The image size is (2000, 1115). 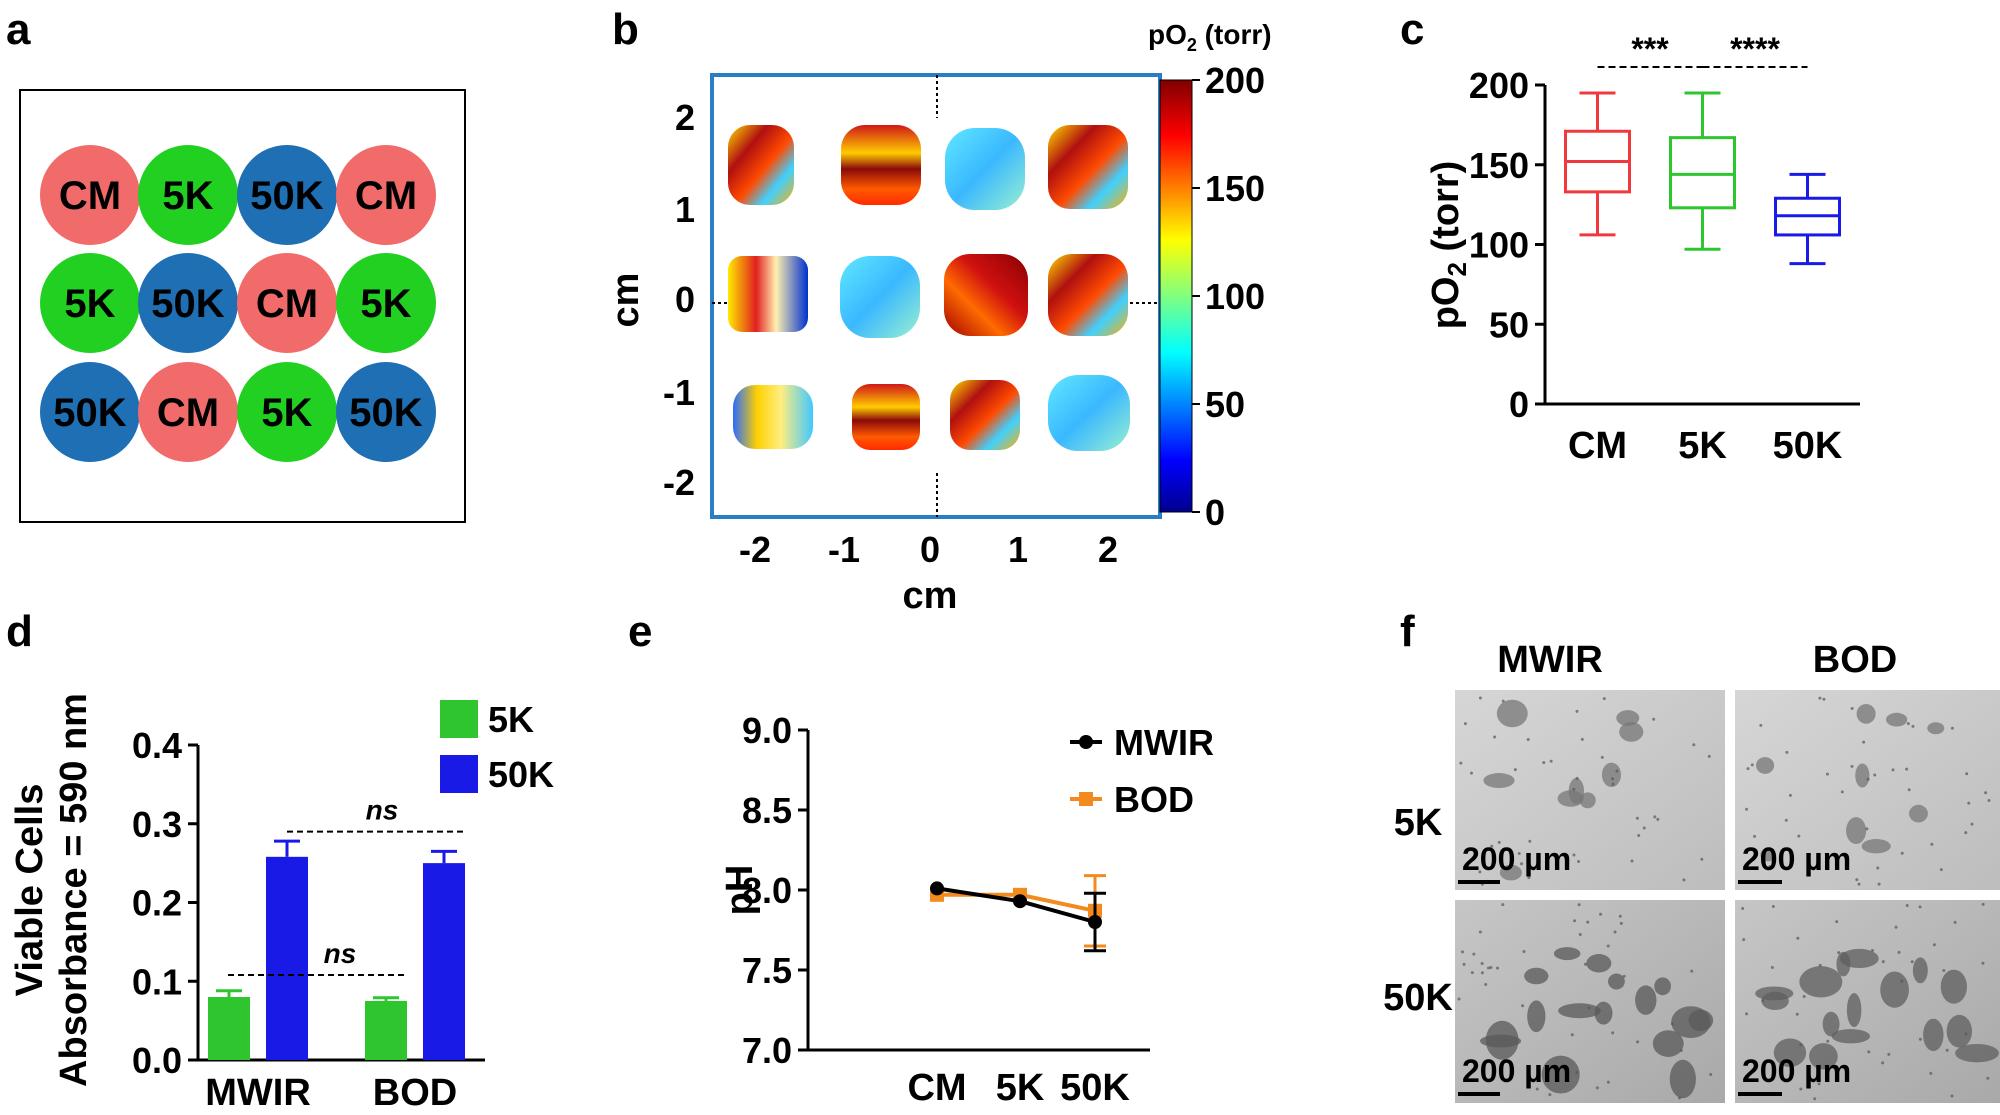 What do you see at coordinates (767, 890) in the screenshot?
I see `y-tick-label: 8.0` at bounding box center [767, 890].